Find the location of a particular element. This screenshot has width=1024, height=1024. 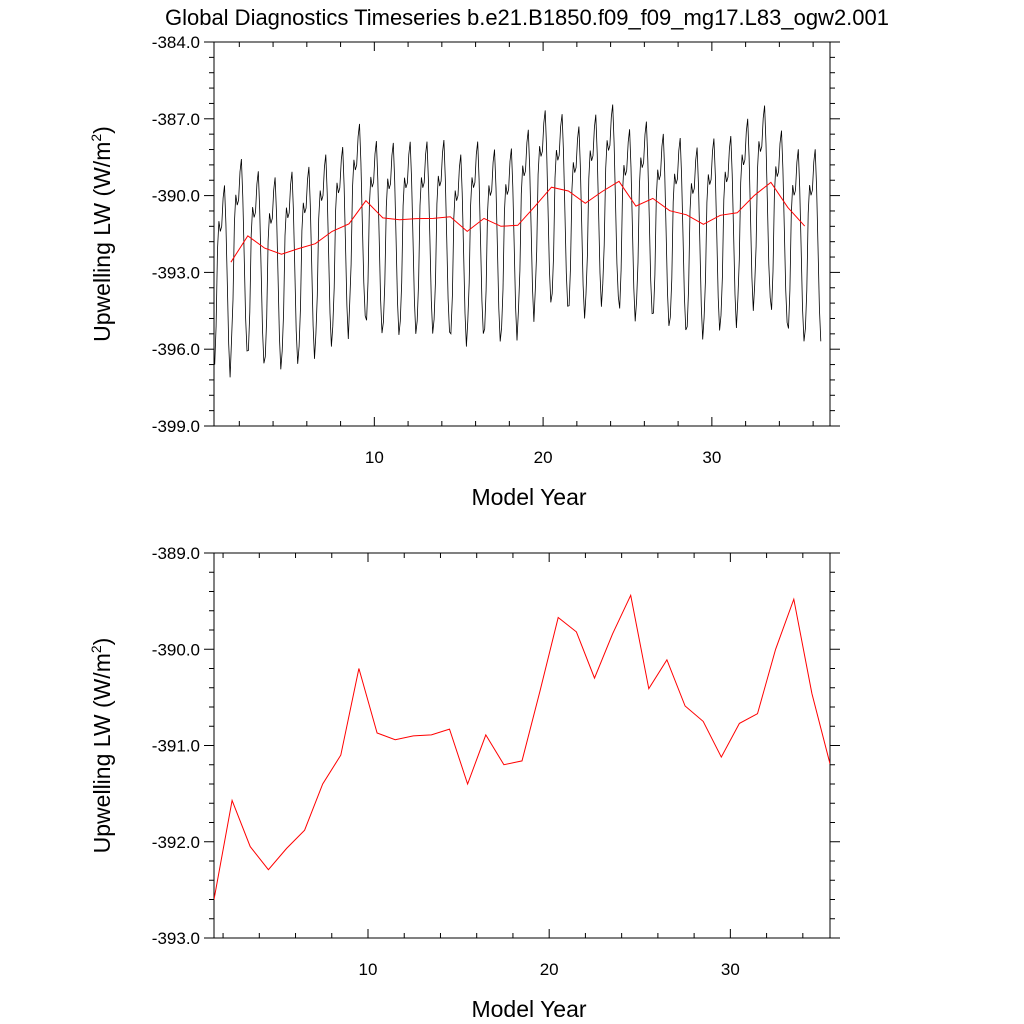

y-tick-label: -391.0 is located at coordinates (176, 746).